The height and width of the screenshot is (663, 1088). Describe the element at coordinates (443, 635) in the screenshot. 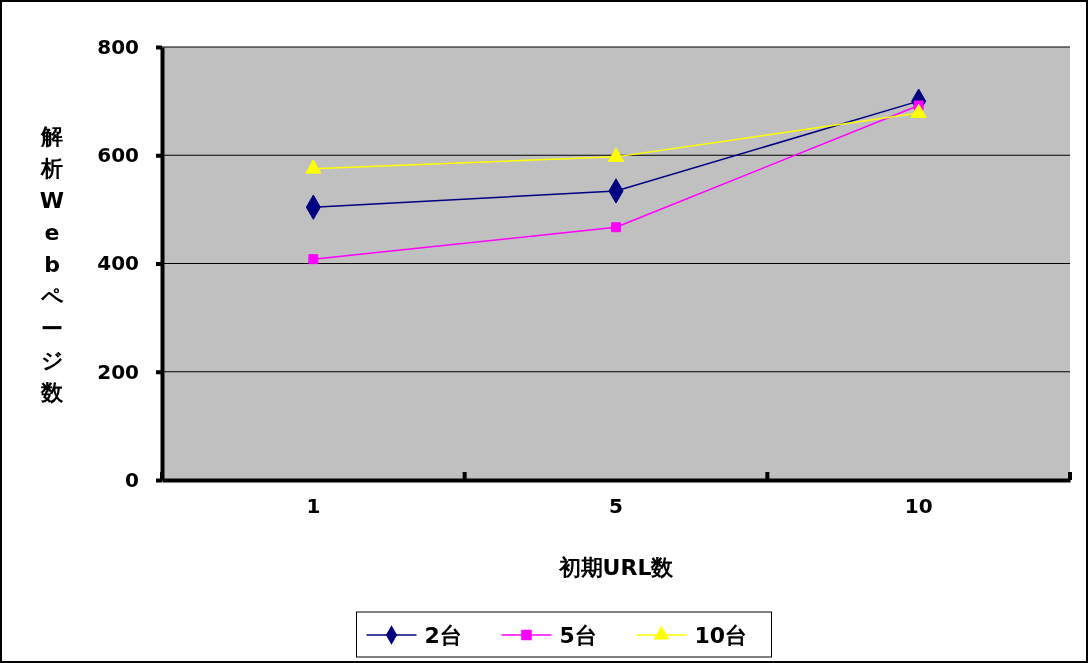

I see `legend-label: 2台` at that location.